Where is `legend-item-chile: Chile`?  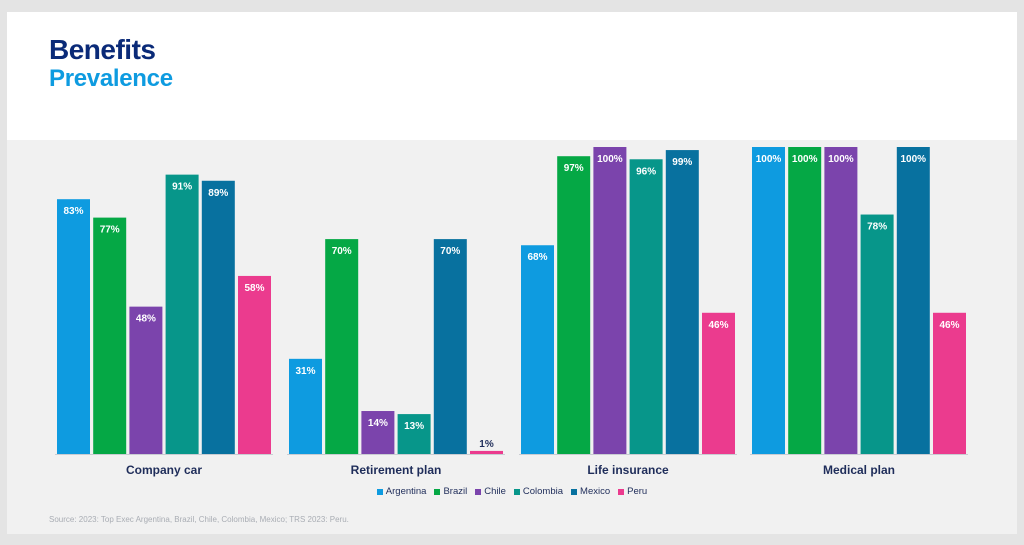
legend-item-chile: Chile is located at coordinates (490, 491).